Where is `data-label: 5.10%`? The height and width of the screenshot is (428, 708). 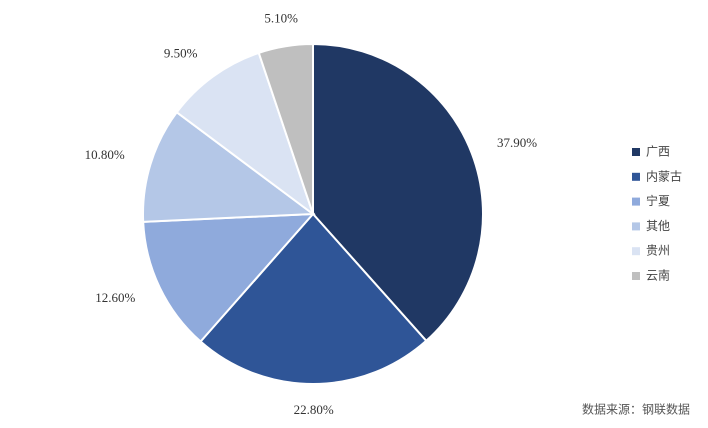
data-label: 5.10% is located at coordinates (281, 18).